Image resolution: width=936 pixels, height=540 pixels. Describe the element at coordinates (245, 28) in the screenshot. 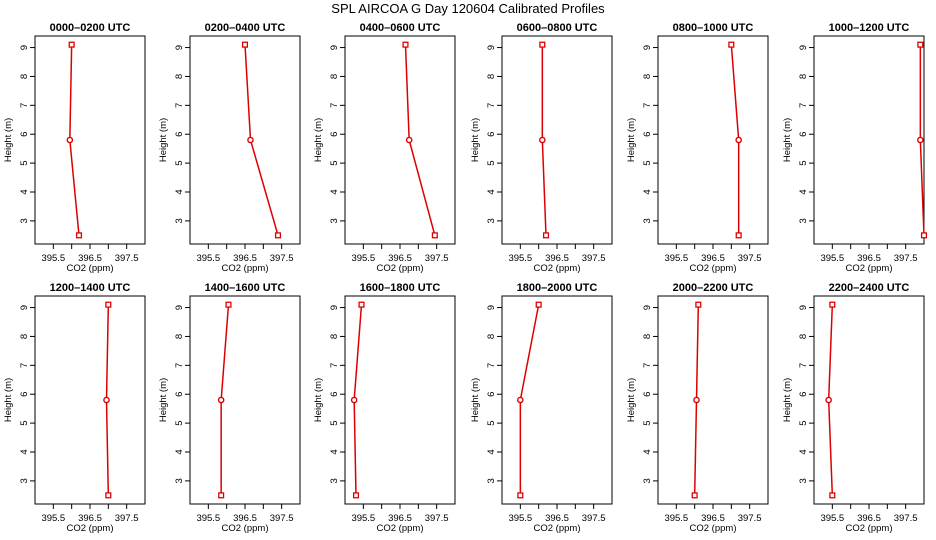

I see `panel-title: 0200–0400 UTC` at that location.